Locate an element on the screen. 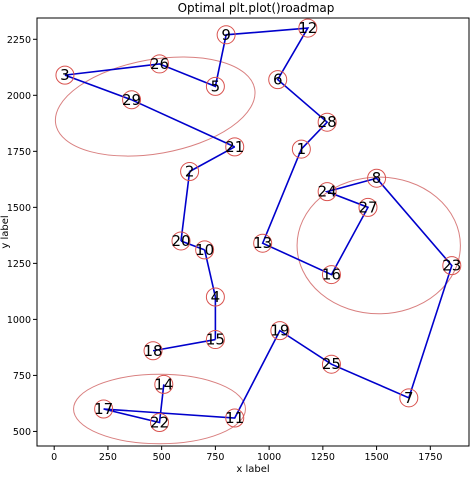 Image resolution: width=474 pixels, height=484 pixels. node-label-7: 7 is located at coordinates (409, 398).